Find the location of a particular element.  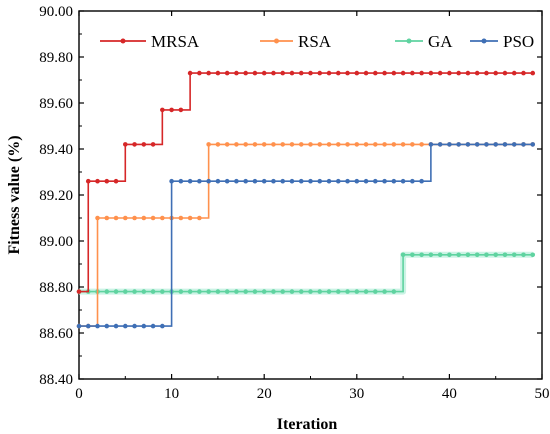

legend-label: PSO is located at coordinates (518, 41).